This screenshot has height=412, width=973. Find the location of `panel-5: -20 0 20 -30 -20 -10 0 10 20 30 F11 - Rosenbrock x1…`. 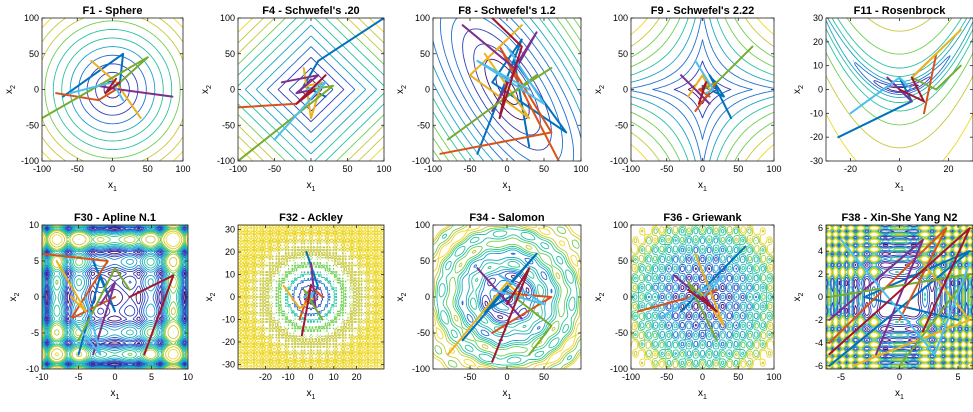

panel-5: -20 0 20 -30 -20 -10 0 10 20 30 F11 - Rosenbrock x1… is located at coordinates (882, 99).